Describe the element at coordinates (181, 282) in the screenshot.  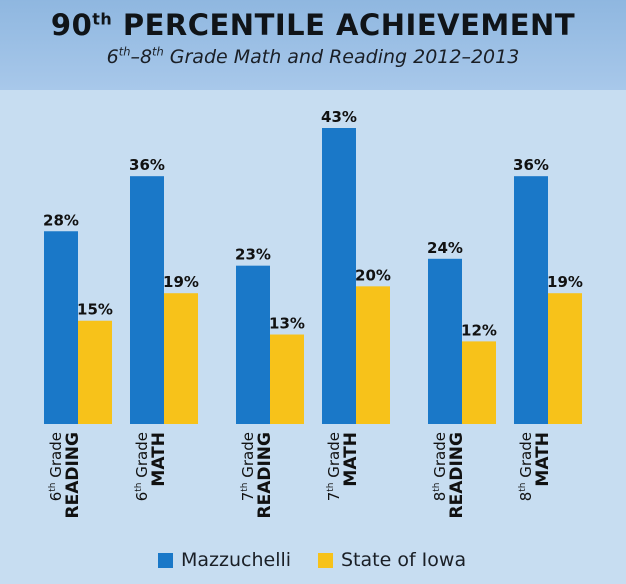
I see `value-label-iowa-1: 19%` at that location.